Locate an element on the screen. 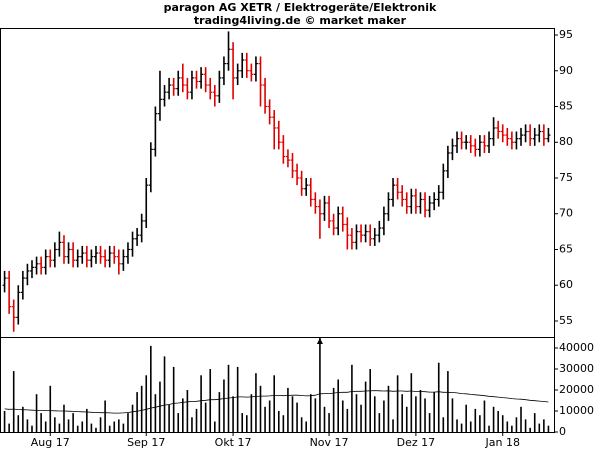 The image size is (600, 450). y-tick-label: 80 is located at coordinates (566, 141).